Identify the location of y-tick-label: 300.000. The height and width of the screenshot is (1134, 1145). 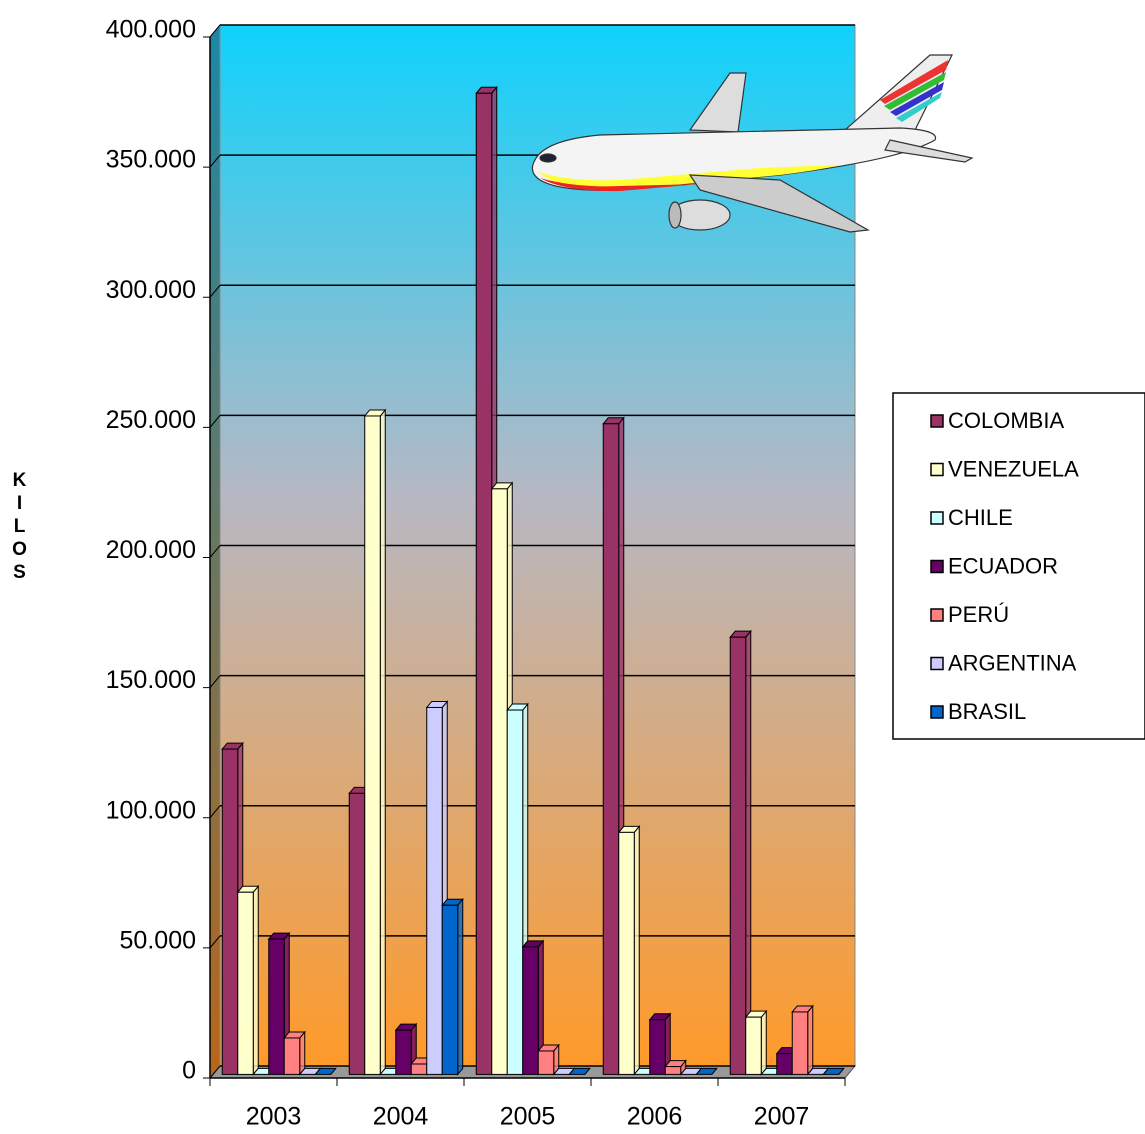
(151, 290).